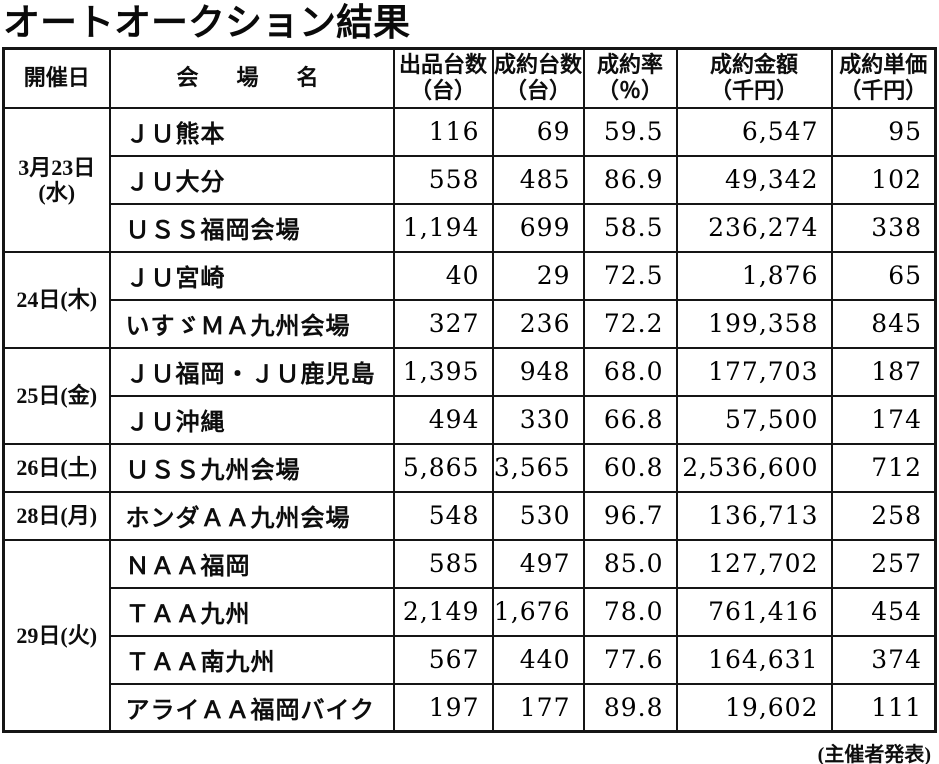  Describe the element at coordinates (754, 515) in the screenshot. I see `amount-cell: 136,713` at that location.